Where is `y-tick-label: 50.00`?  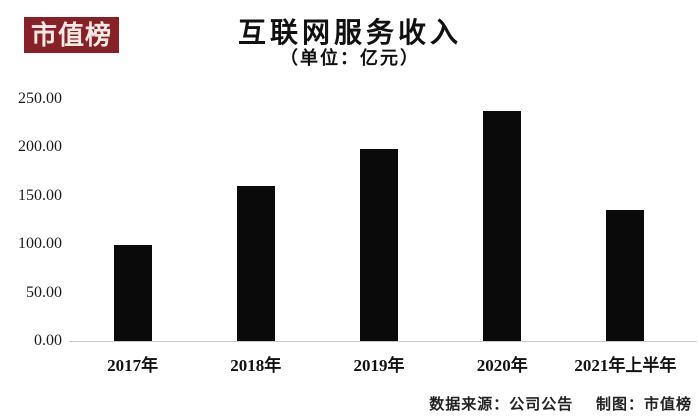 y-tick-label: 50.00 is located at coordinates (44, 292).